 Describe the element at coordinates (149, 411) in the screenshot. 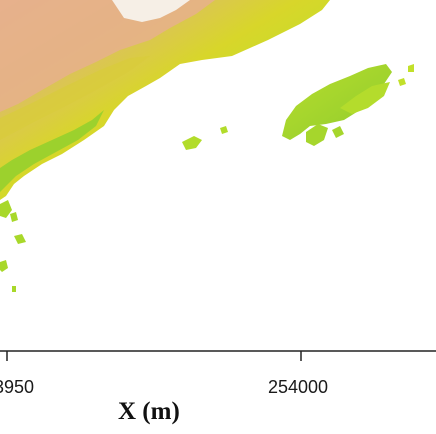

I see `x-axis-title: X (m)` at that location.